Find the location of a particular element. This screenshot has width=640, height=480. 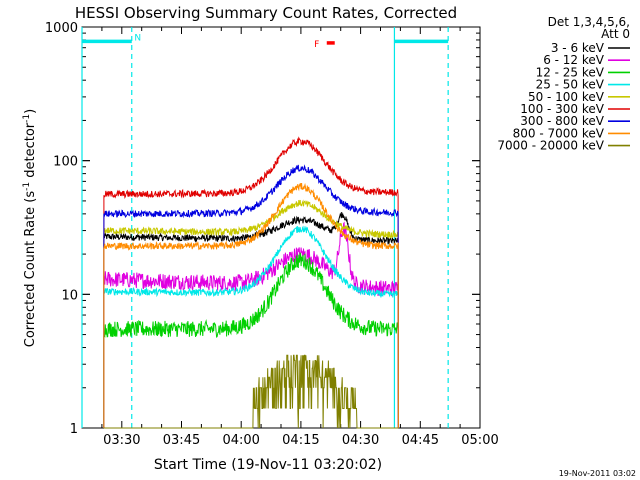

legend-label: 25 - 50 keV is located at coordinates (570, 85).